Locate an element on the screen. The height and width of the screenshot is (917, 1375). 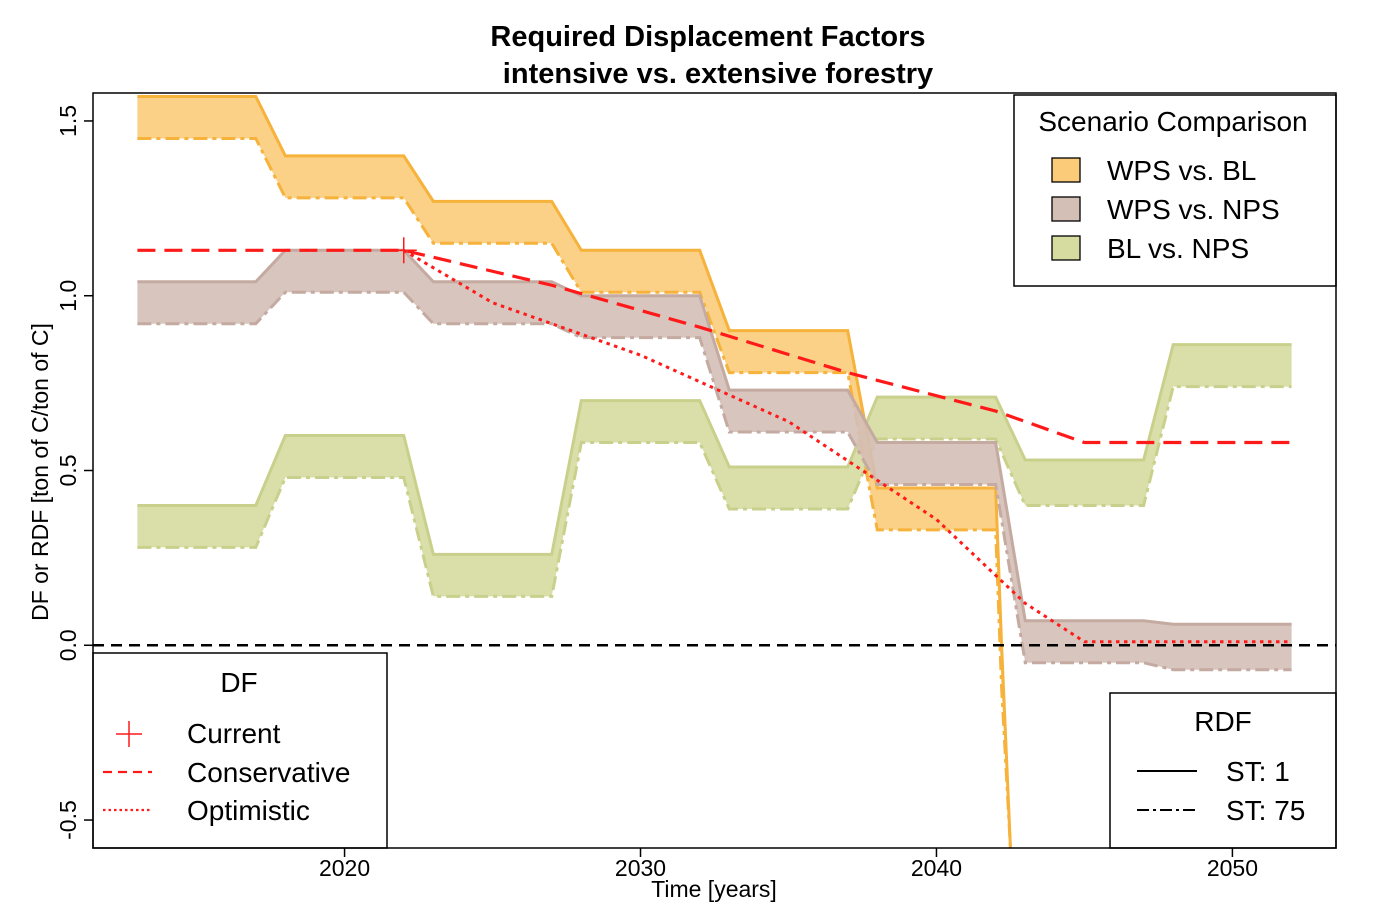
y-tick-label-0_5: 0.5 is located at coordinates (68, 471).